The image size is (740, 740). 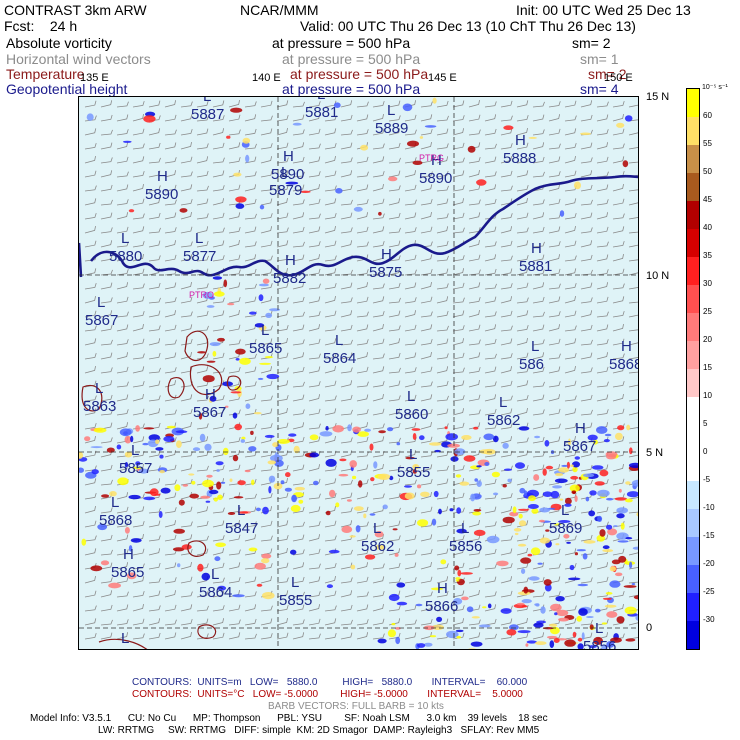 What do you see at coordinates (391, 128) in the screenshot?
I see `pressure-system-value: 5889` at bounding box center [391, 128].